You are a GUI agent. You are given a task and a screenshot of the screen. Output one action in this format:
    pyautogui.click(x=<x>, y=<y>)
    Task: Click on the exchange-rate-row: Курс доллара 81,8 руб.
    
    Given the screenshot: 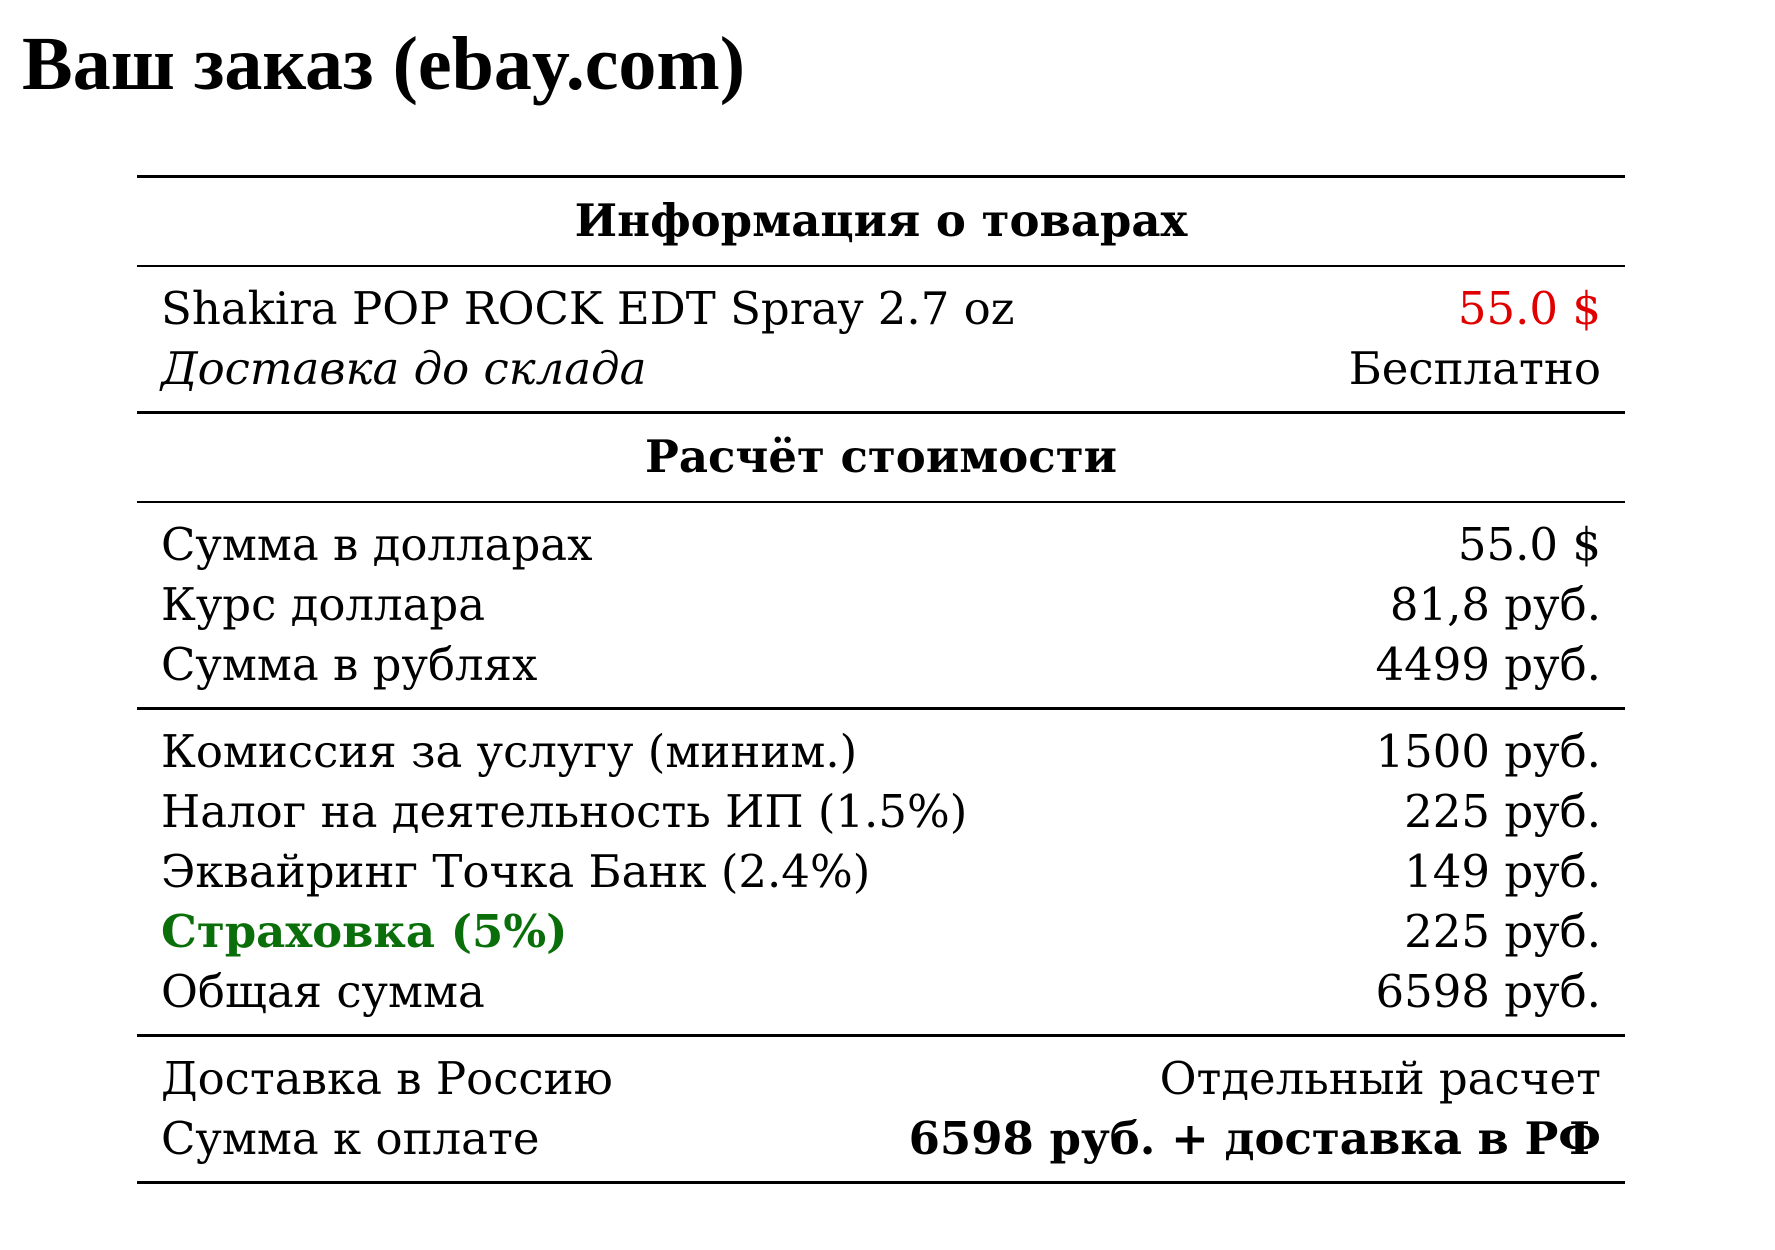 What is the action you would take?
    pyautogui.click(x=881, y=605)
    